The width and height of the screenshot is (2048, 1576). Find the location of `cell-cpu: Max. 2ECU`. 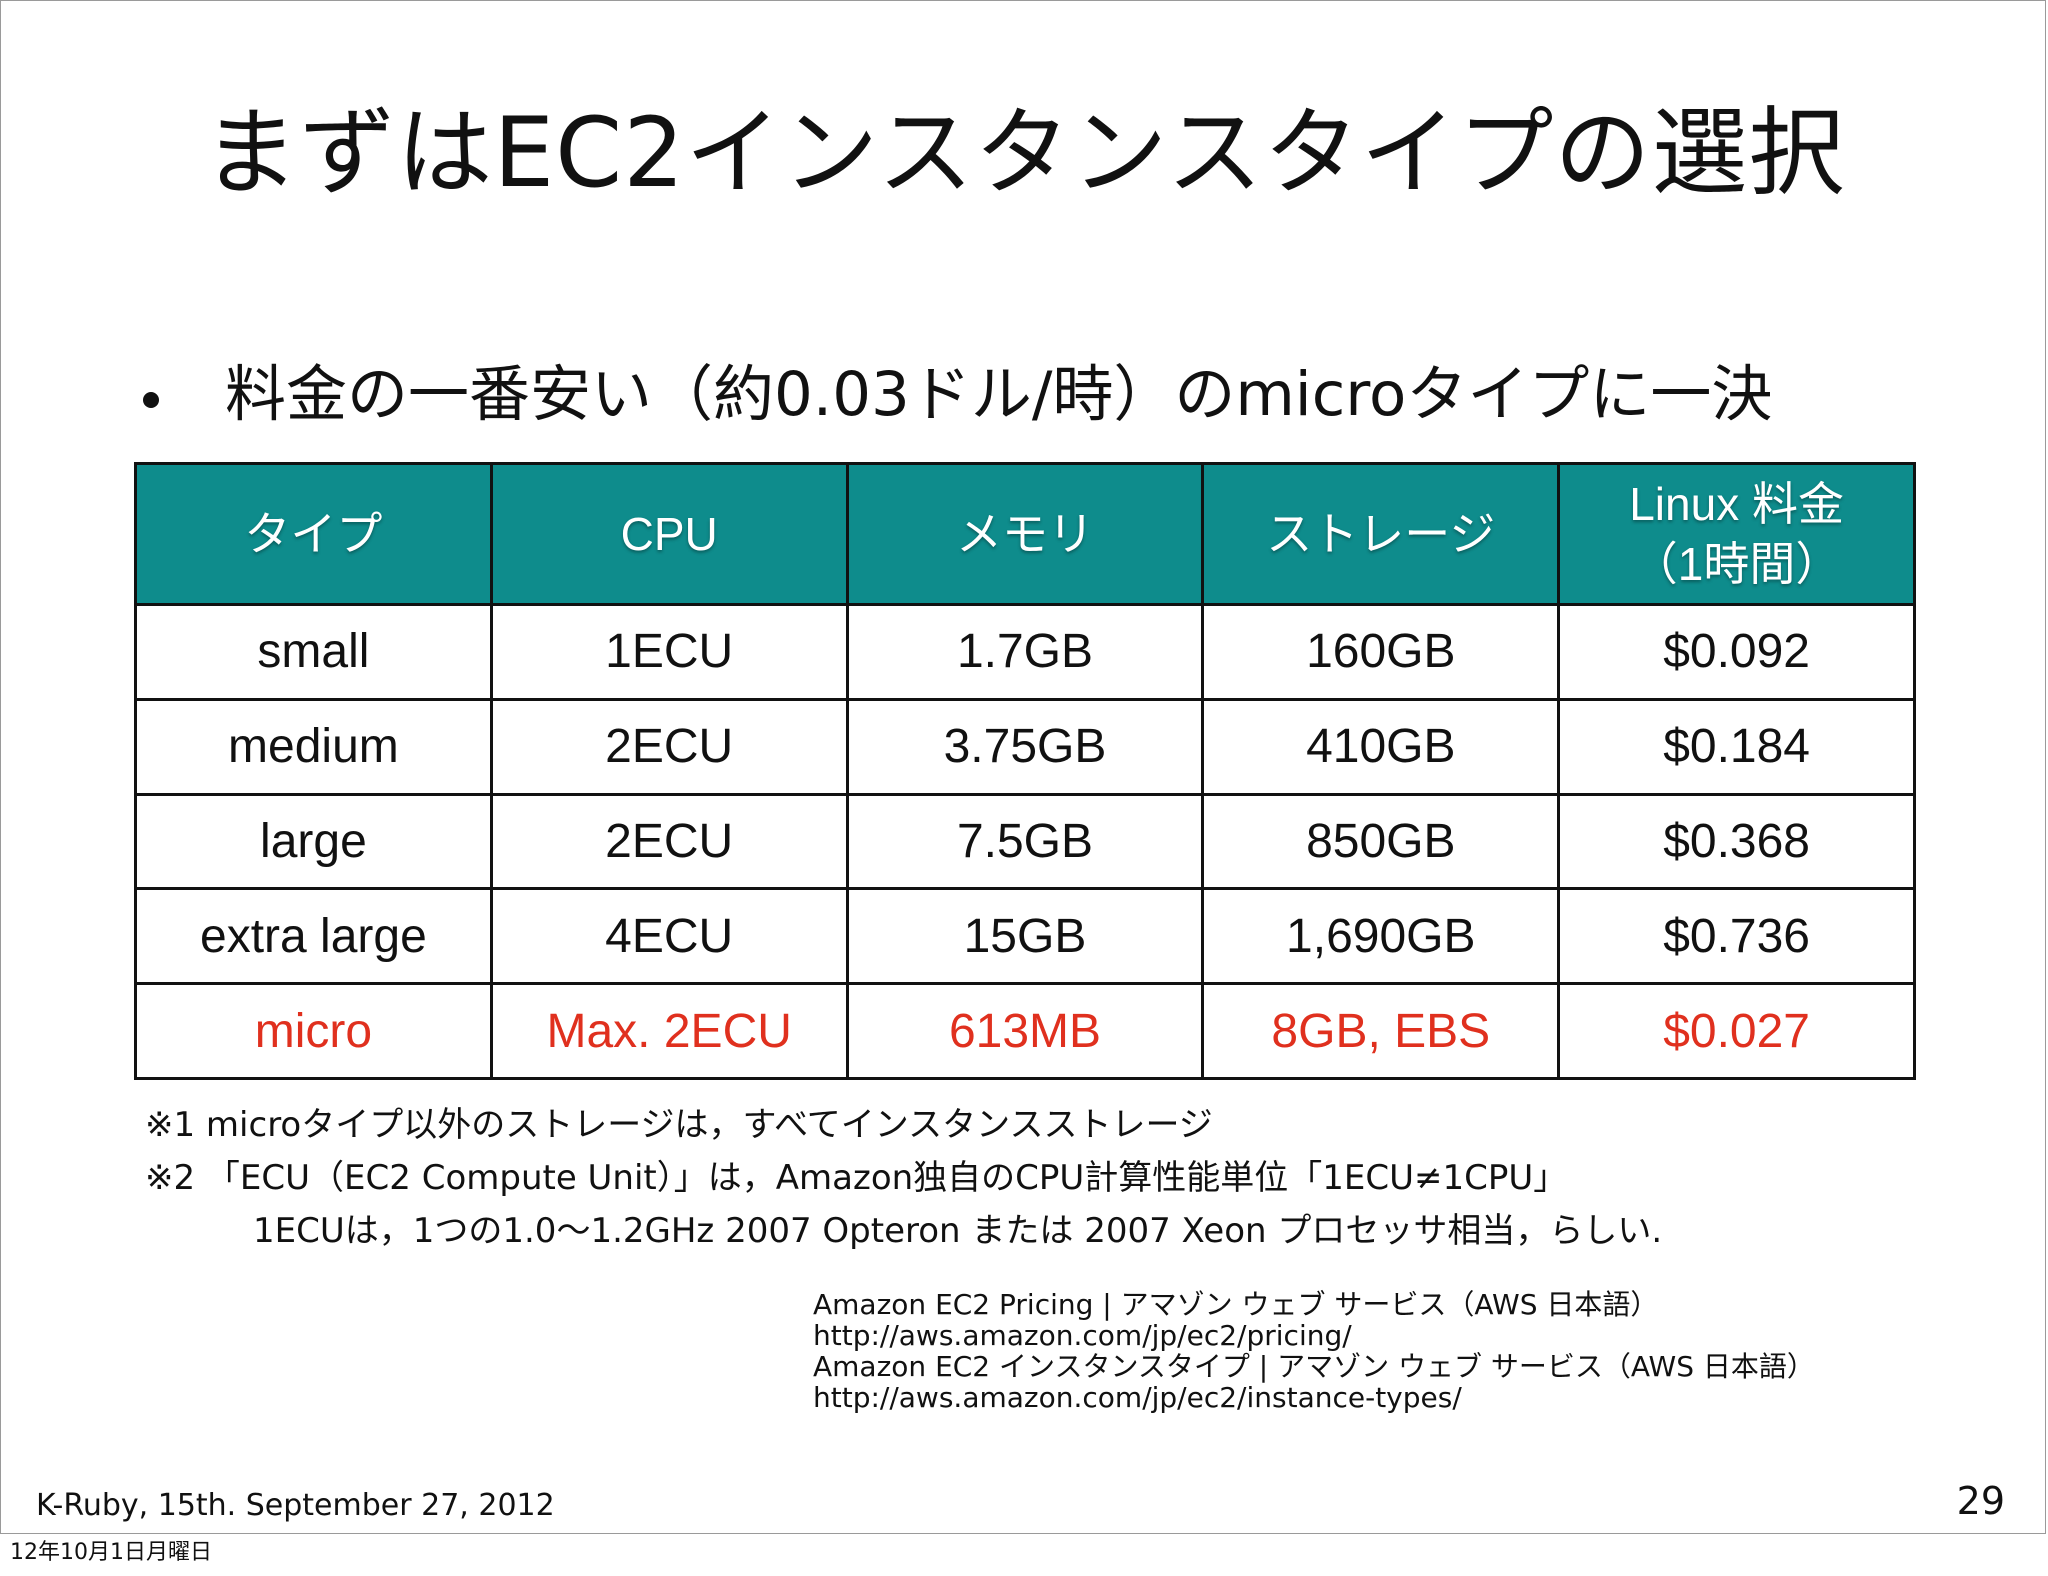

cell-cpu: Max. 2ECU is located at coordinates (669, 1031).